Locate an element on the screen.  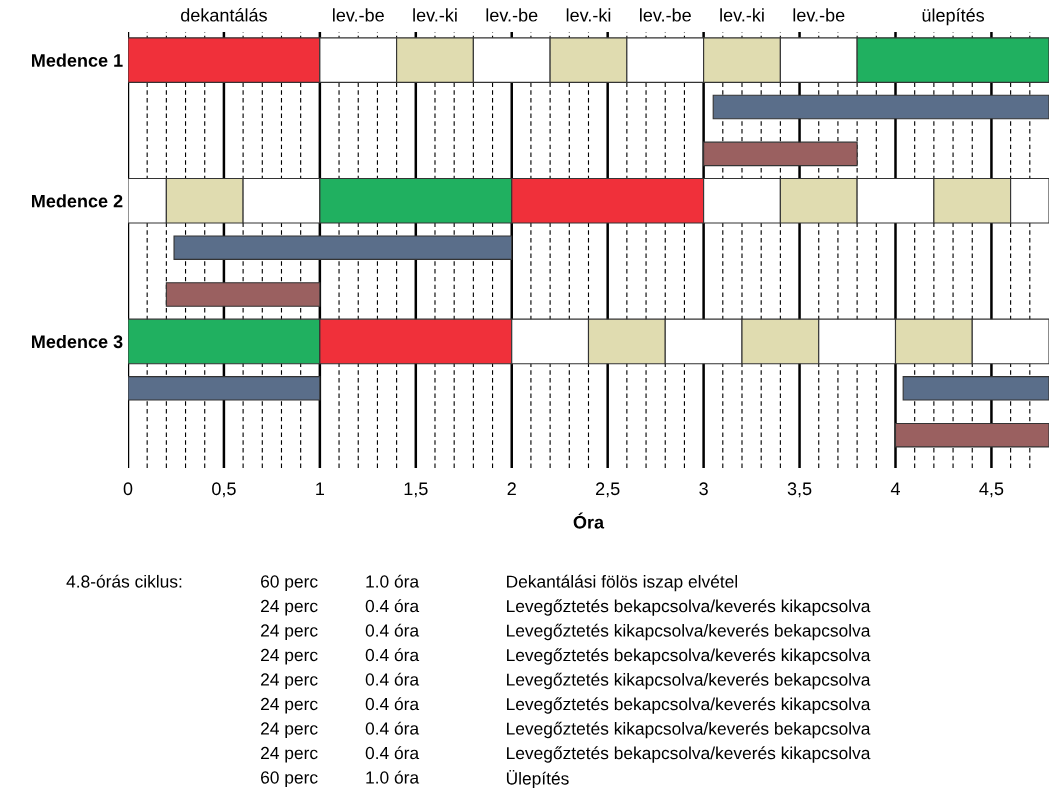
x-tick-label: 0 is located at coordinates (128, 489).